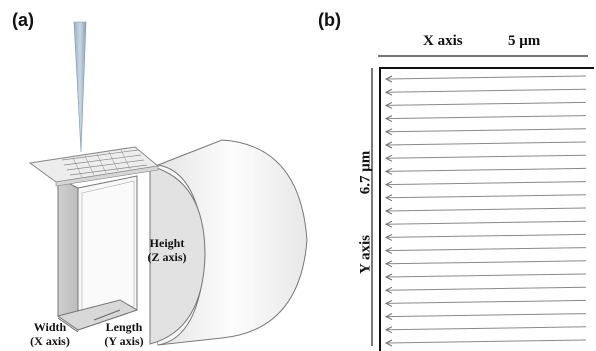  What do you see at coordinates (107, 315) in the screenshot?
I see `length-indicator` at bounding box center [107, 315].